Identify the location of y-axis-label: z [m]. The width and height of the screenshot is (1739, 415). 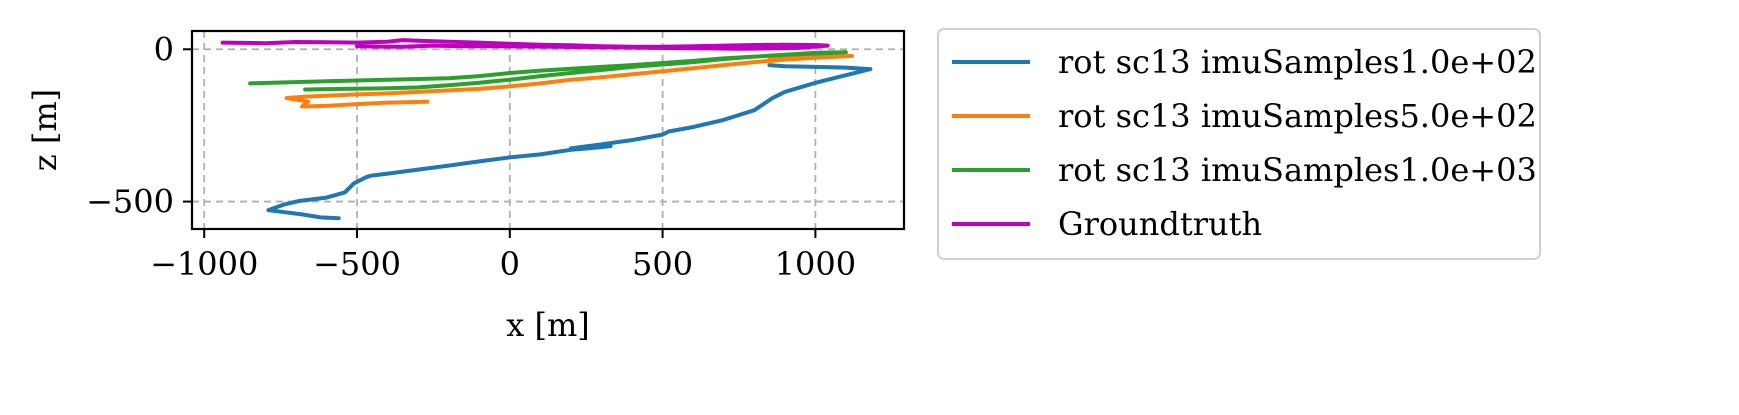
(45, 130).